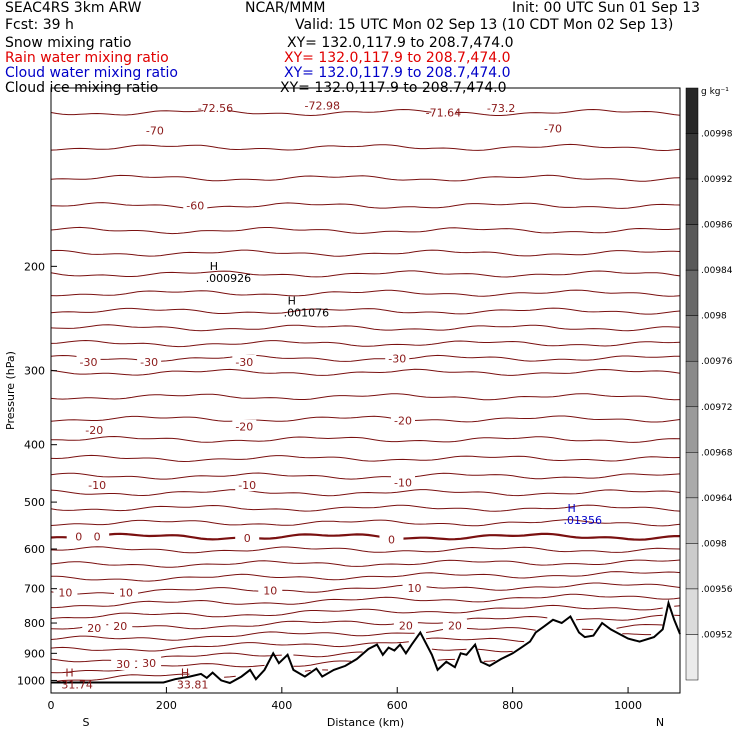 This screenshot has width=740, height=740. I want to click on axis-end-left: S, so click(86, 722).